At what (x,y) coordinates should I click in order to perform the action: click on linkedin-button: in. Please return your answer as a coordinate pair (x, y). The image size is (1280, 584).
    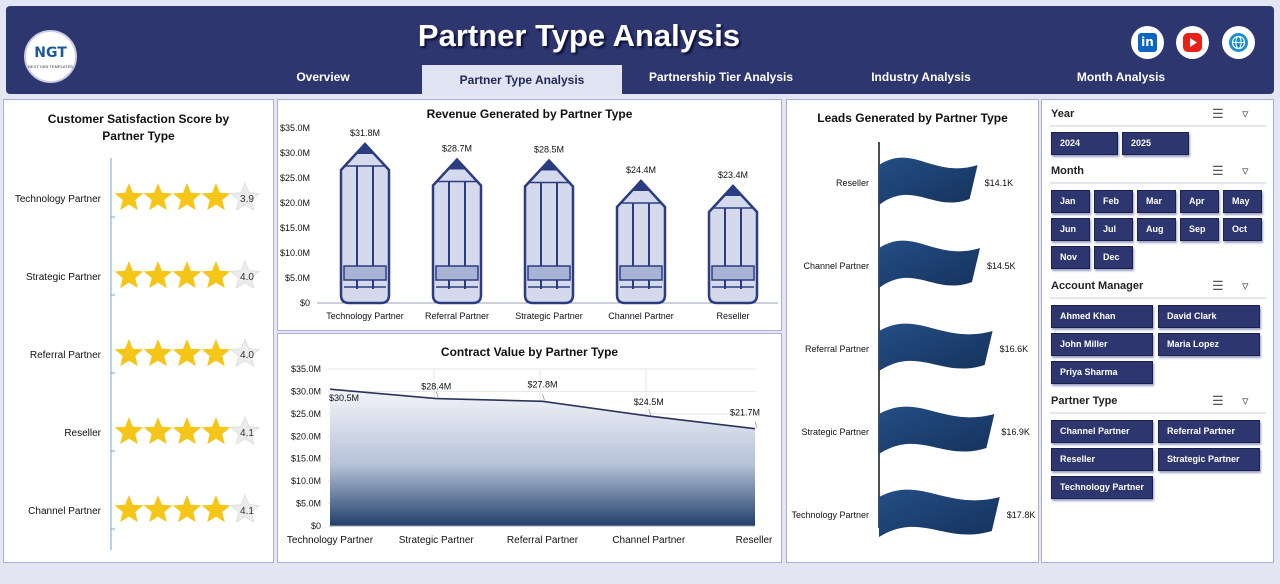
    Looking at the image, I should click on (1147, 42).